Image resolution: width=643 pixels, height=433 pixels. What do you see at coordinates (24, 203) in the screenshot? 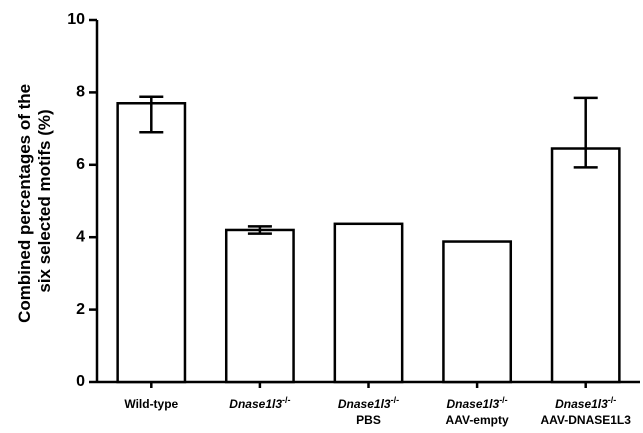
I see `y-axis-title-line: Combined percentages of the` at bounding box center [24, 203].